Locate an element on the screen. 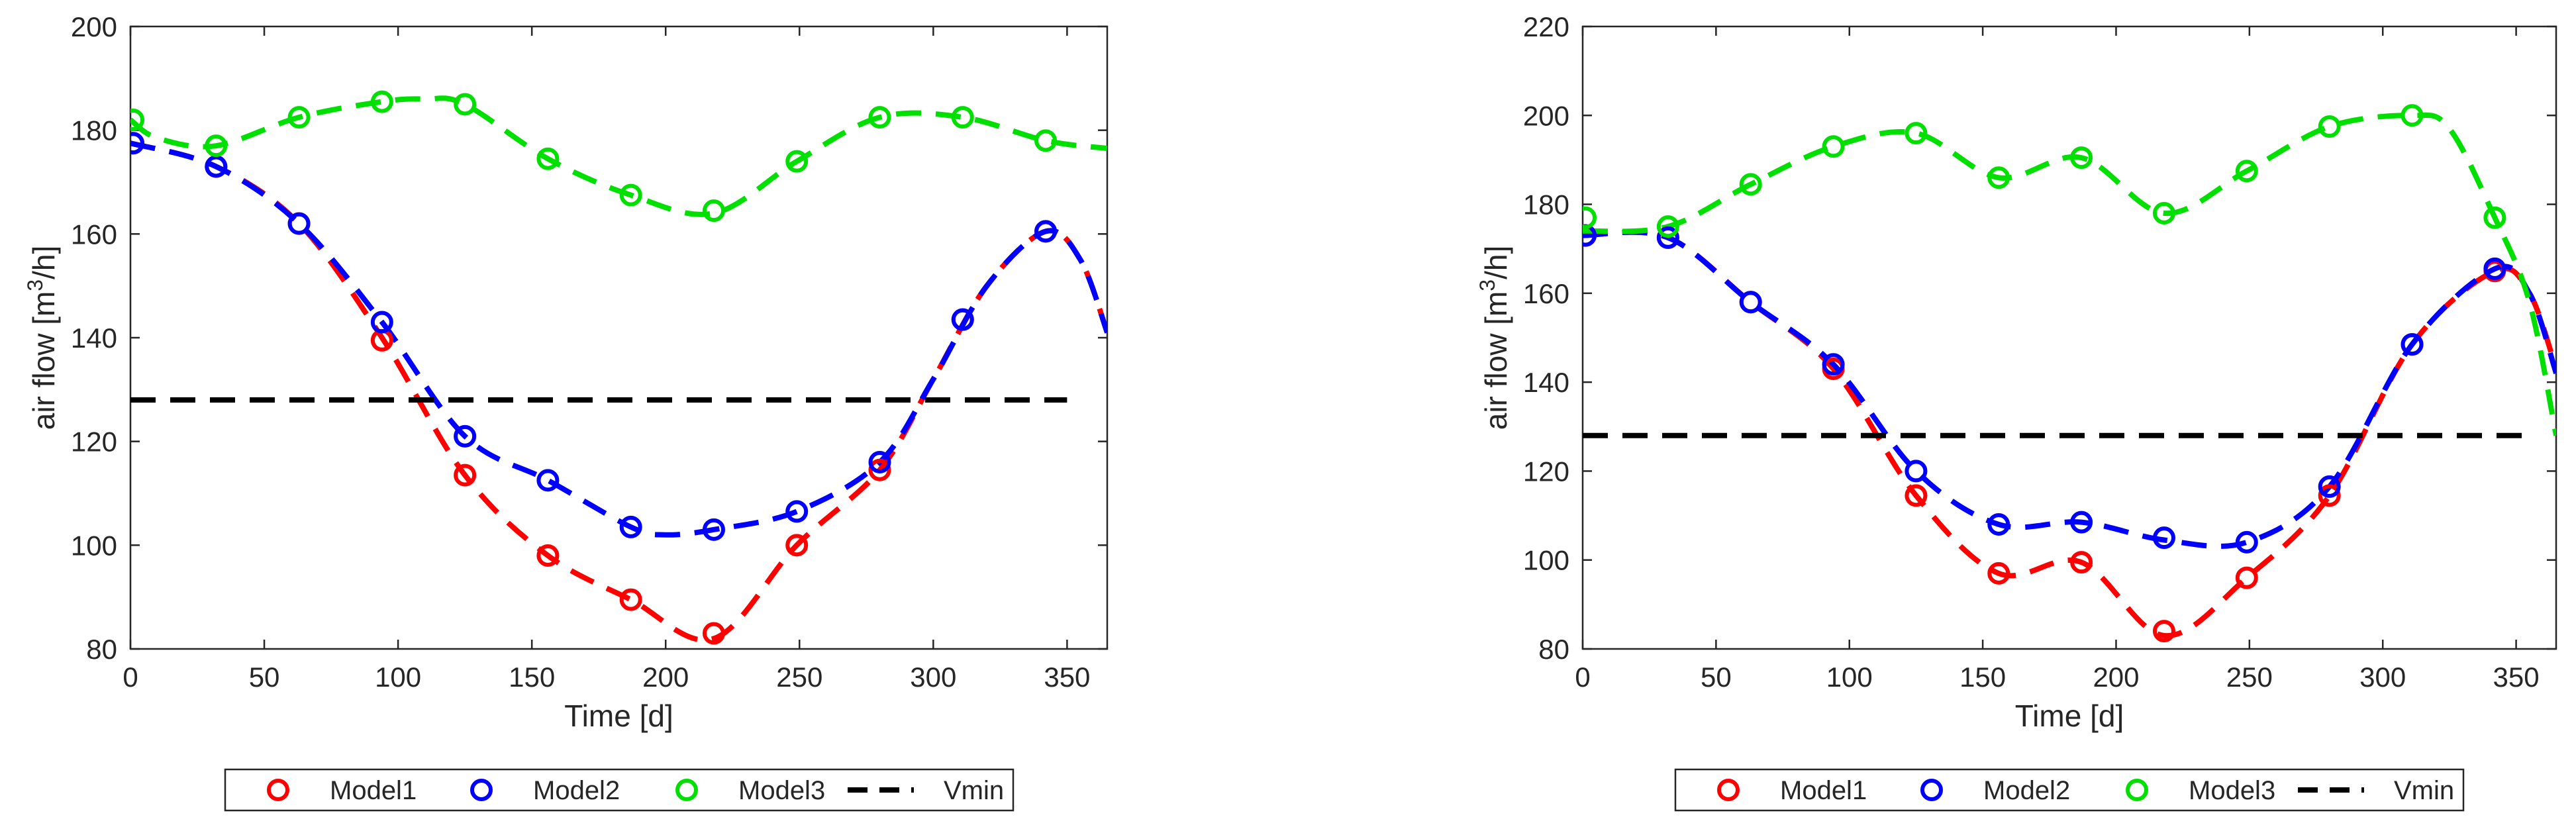 The width and height of the screenshot is (2576, 833). legend-label-vmin: Vmin is located at coordinates (974, 790).